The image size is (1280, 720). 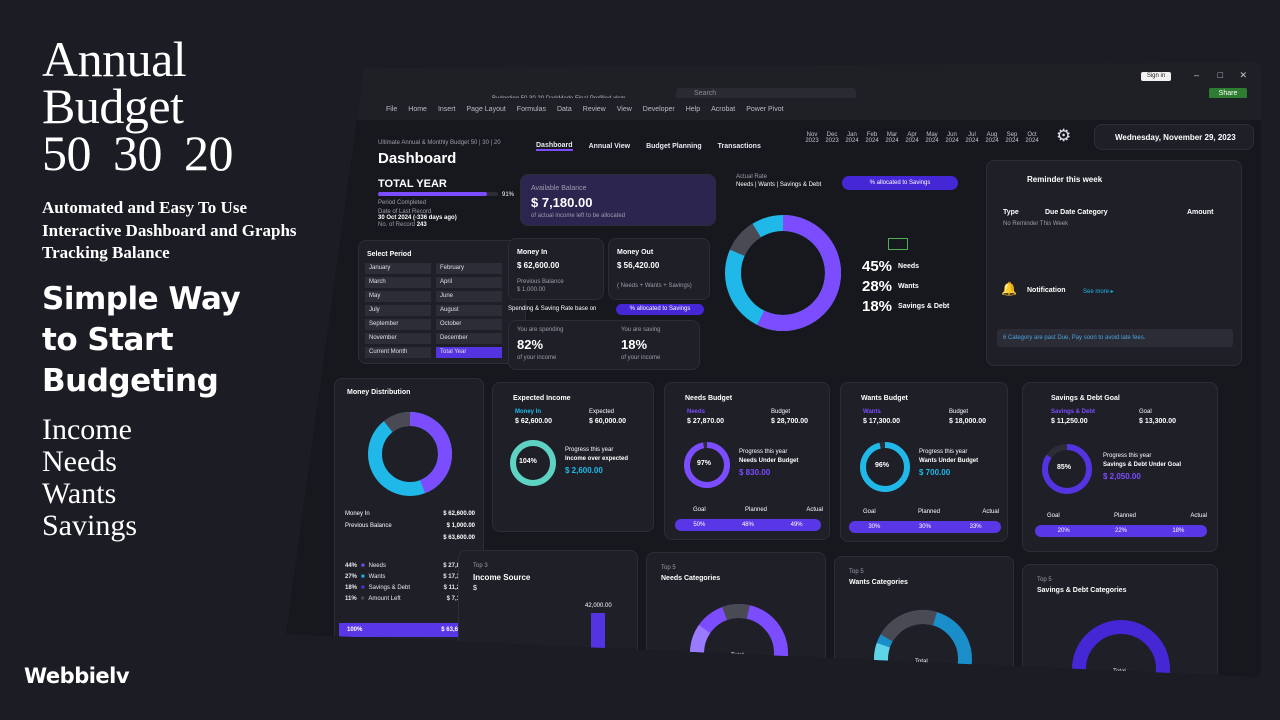 I want to click on needs-categories-card: Top 5 Needs Categories Total $27,870.00, so click(x=736, y=614).